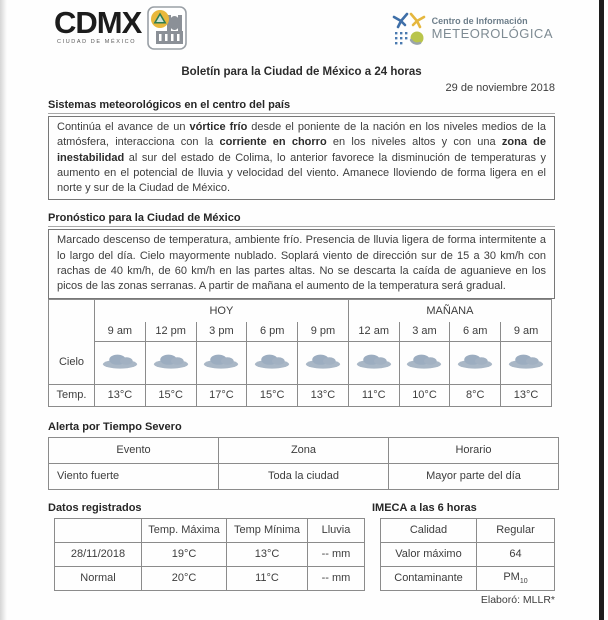 The image size is (608, 620). I want to click on met-logo-line2: METEOROLÓGICA, so click(492, 33).